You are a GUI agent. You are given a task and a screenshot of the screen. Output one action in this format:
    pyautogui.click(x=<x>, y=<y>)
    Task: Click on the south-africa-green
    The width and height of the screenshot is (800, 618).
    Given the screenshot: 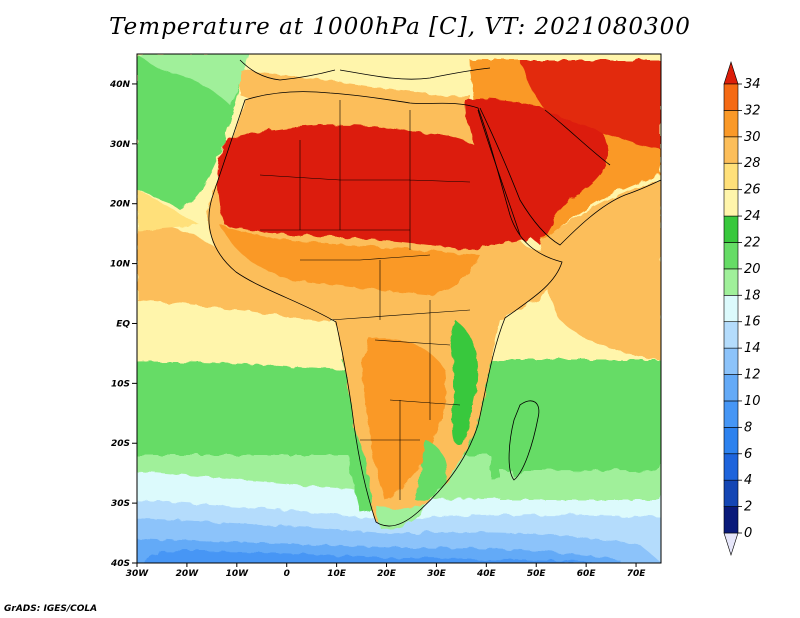 What is the action you would take?
    pyautogui.click(x=358, y=471)
    